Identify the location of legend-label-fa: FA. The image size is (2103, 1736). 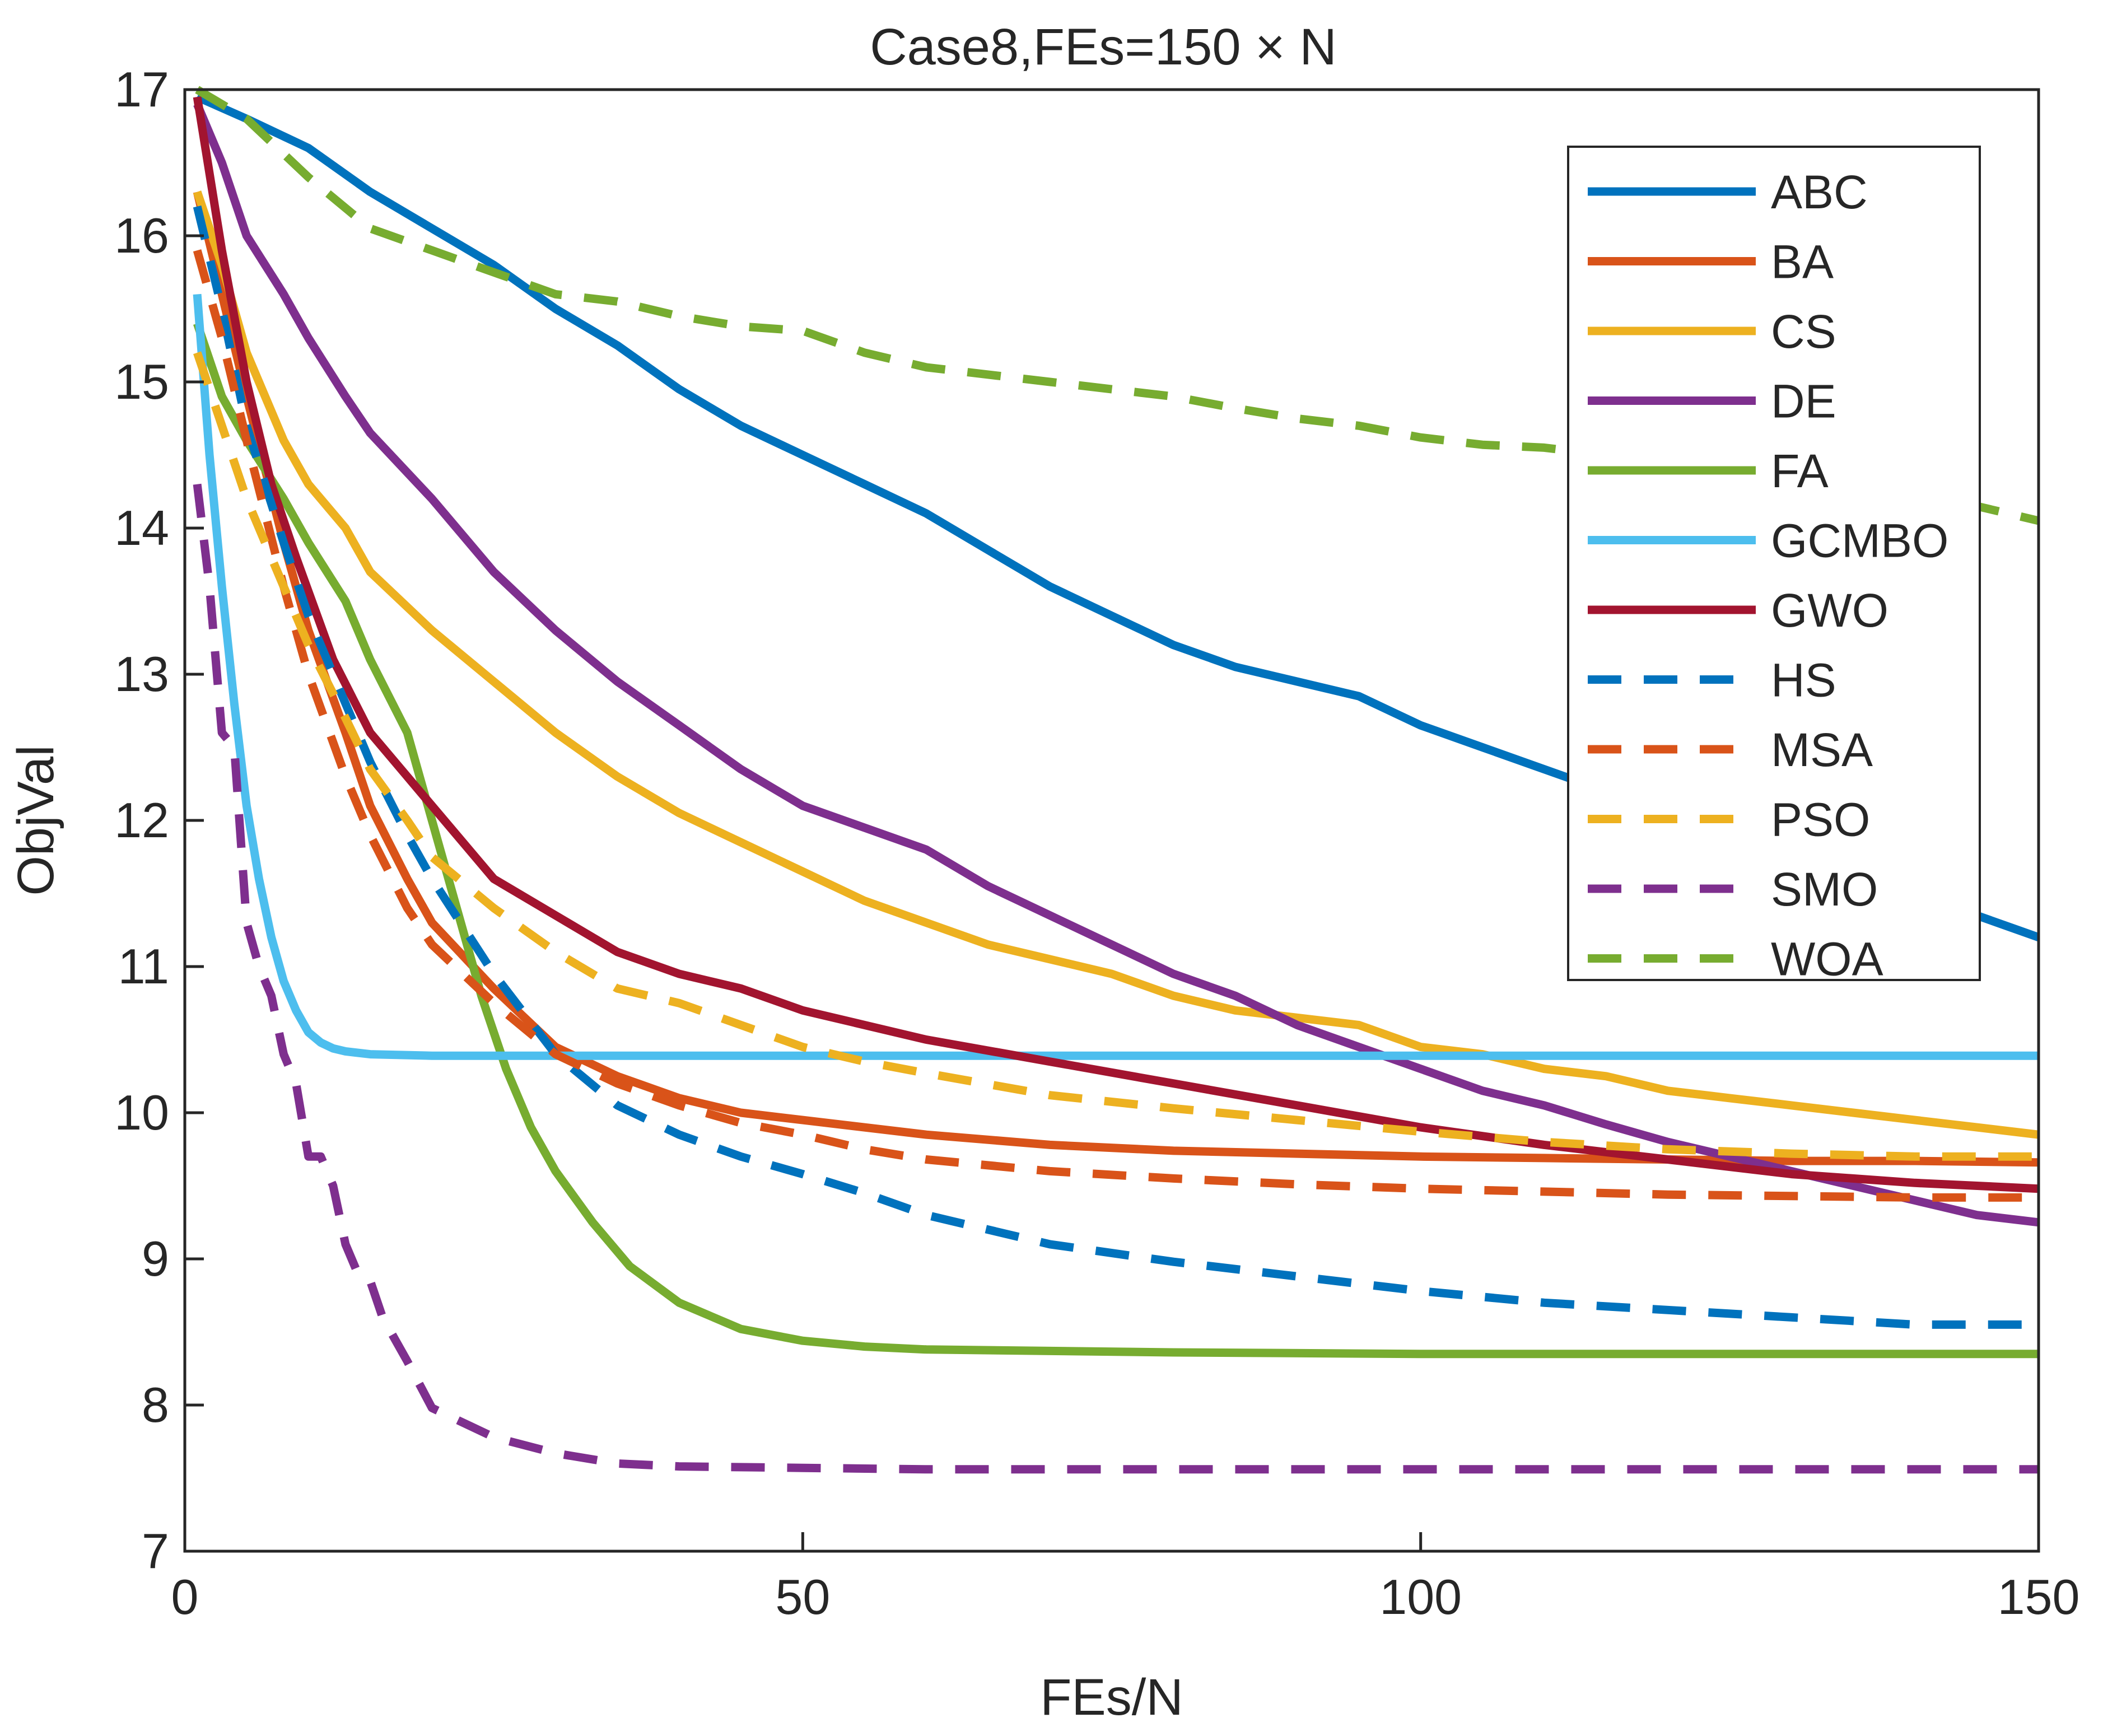
(1800, 471).